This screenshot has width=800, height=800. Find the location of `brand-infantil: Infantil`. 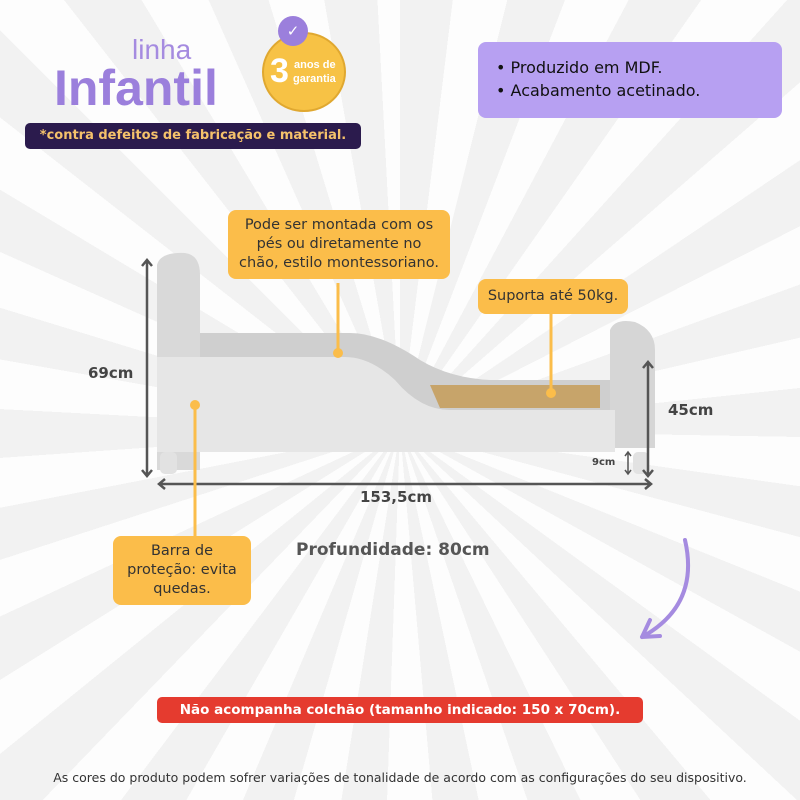

brand-infantil: Infantil is located at coordinates (136, 88).